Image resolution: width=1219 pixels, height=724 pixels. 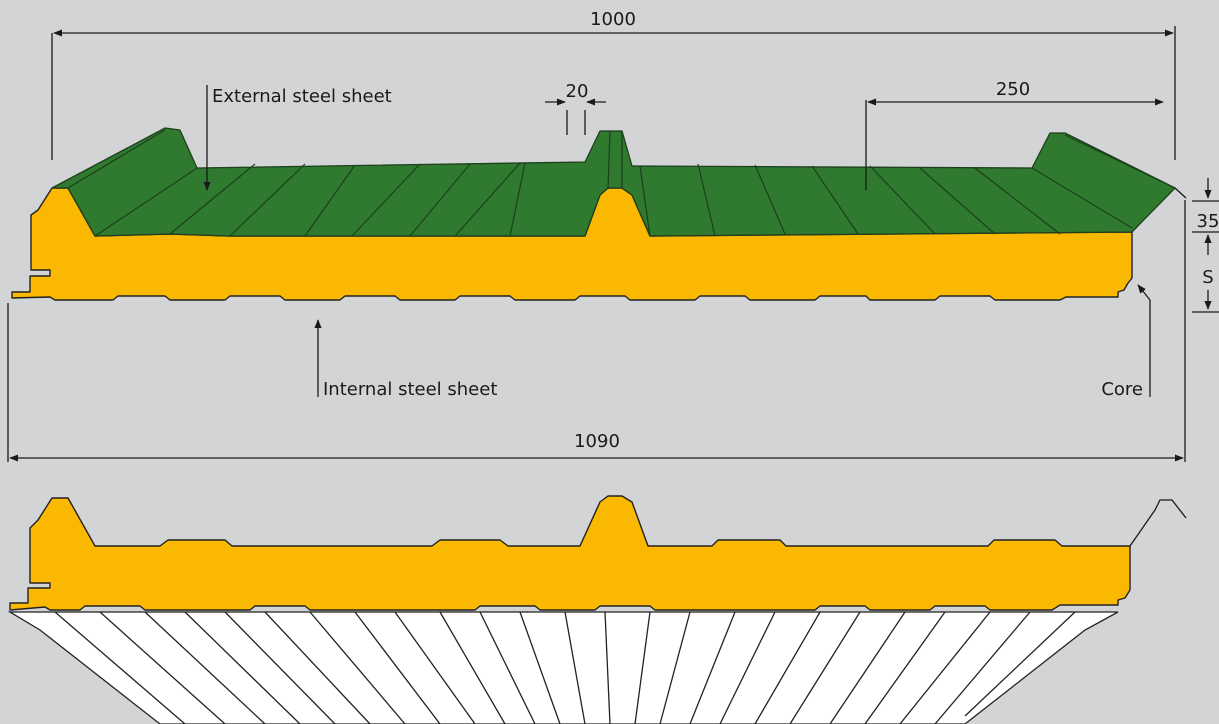 What do you see at coordinates (613, 19) in the screenshot?
I see `dim-1000-label: 1000` at bounding box center [613, 19].